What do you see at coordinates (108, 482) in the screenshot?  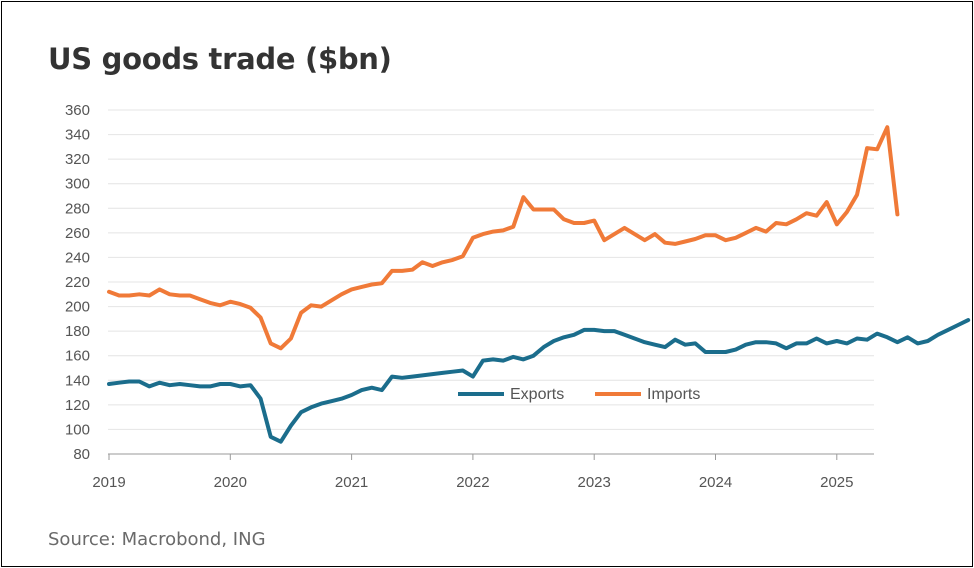 I see `x-tick-label: 2019` at bounding box center [108, 482].